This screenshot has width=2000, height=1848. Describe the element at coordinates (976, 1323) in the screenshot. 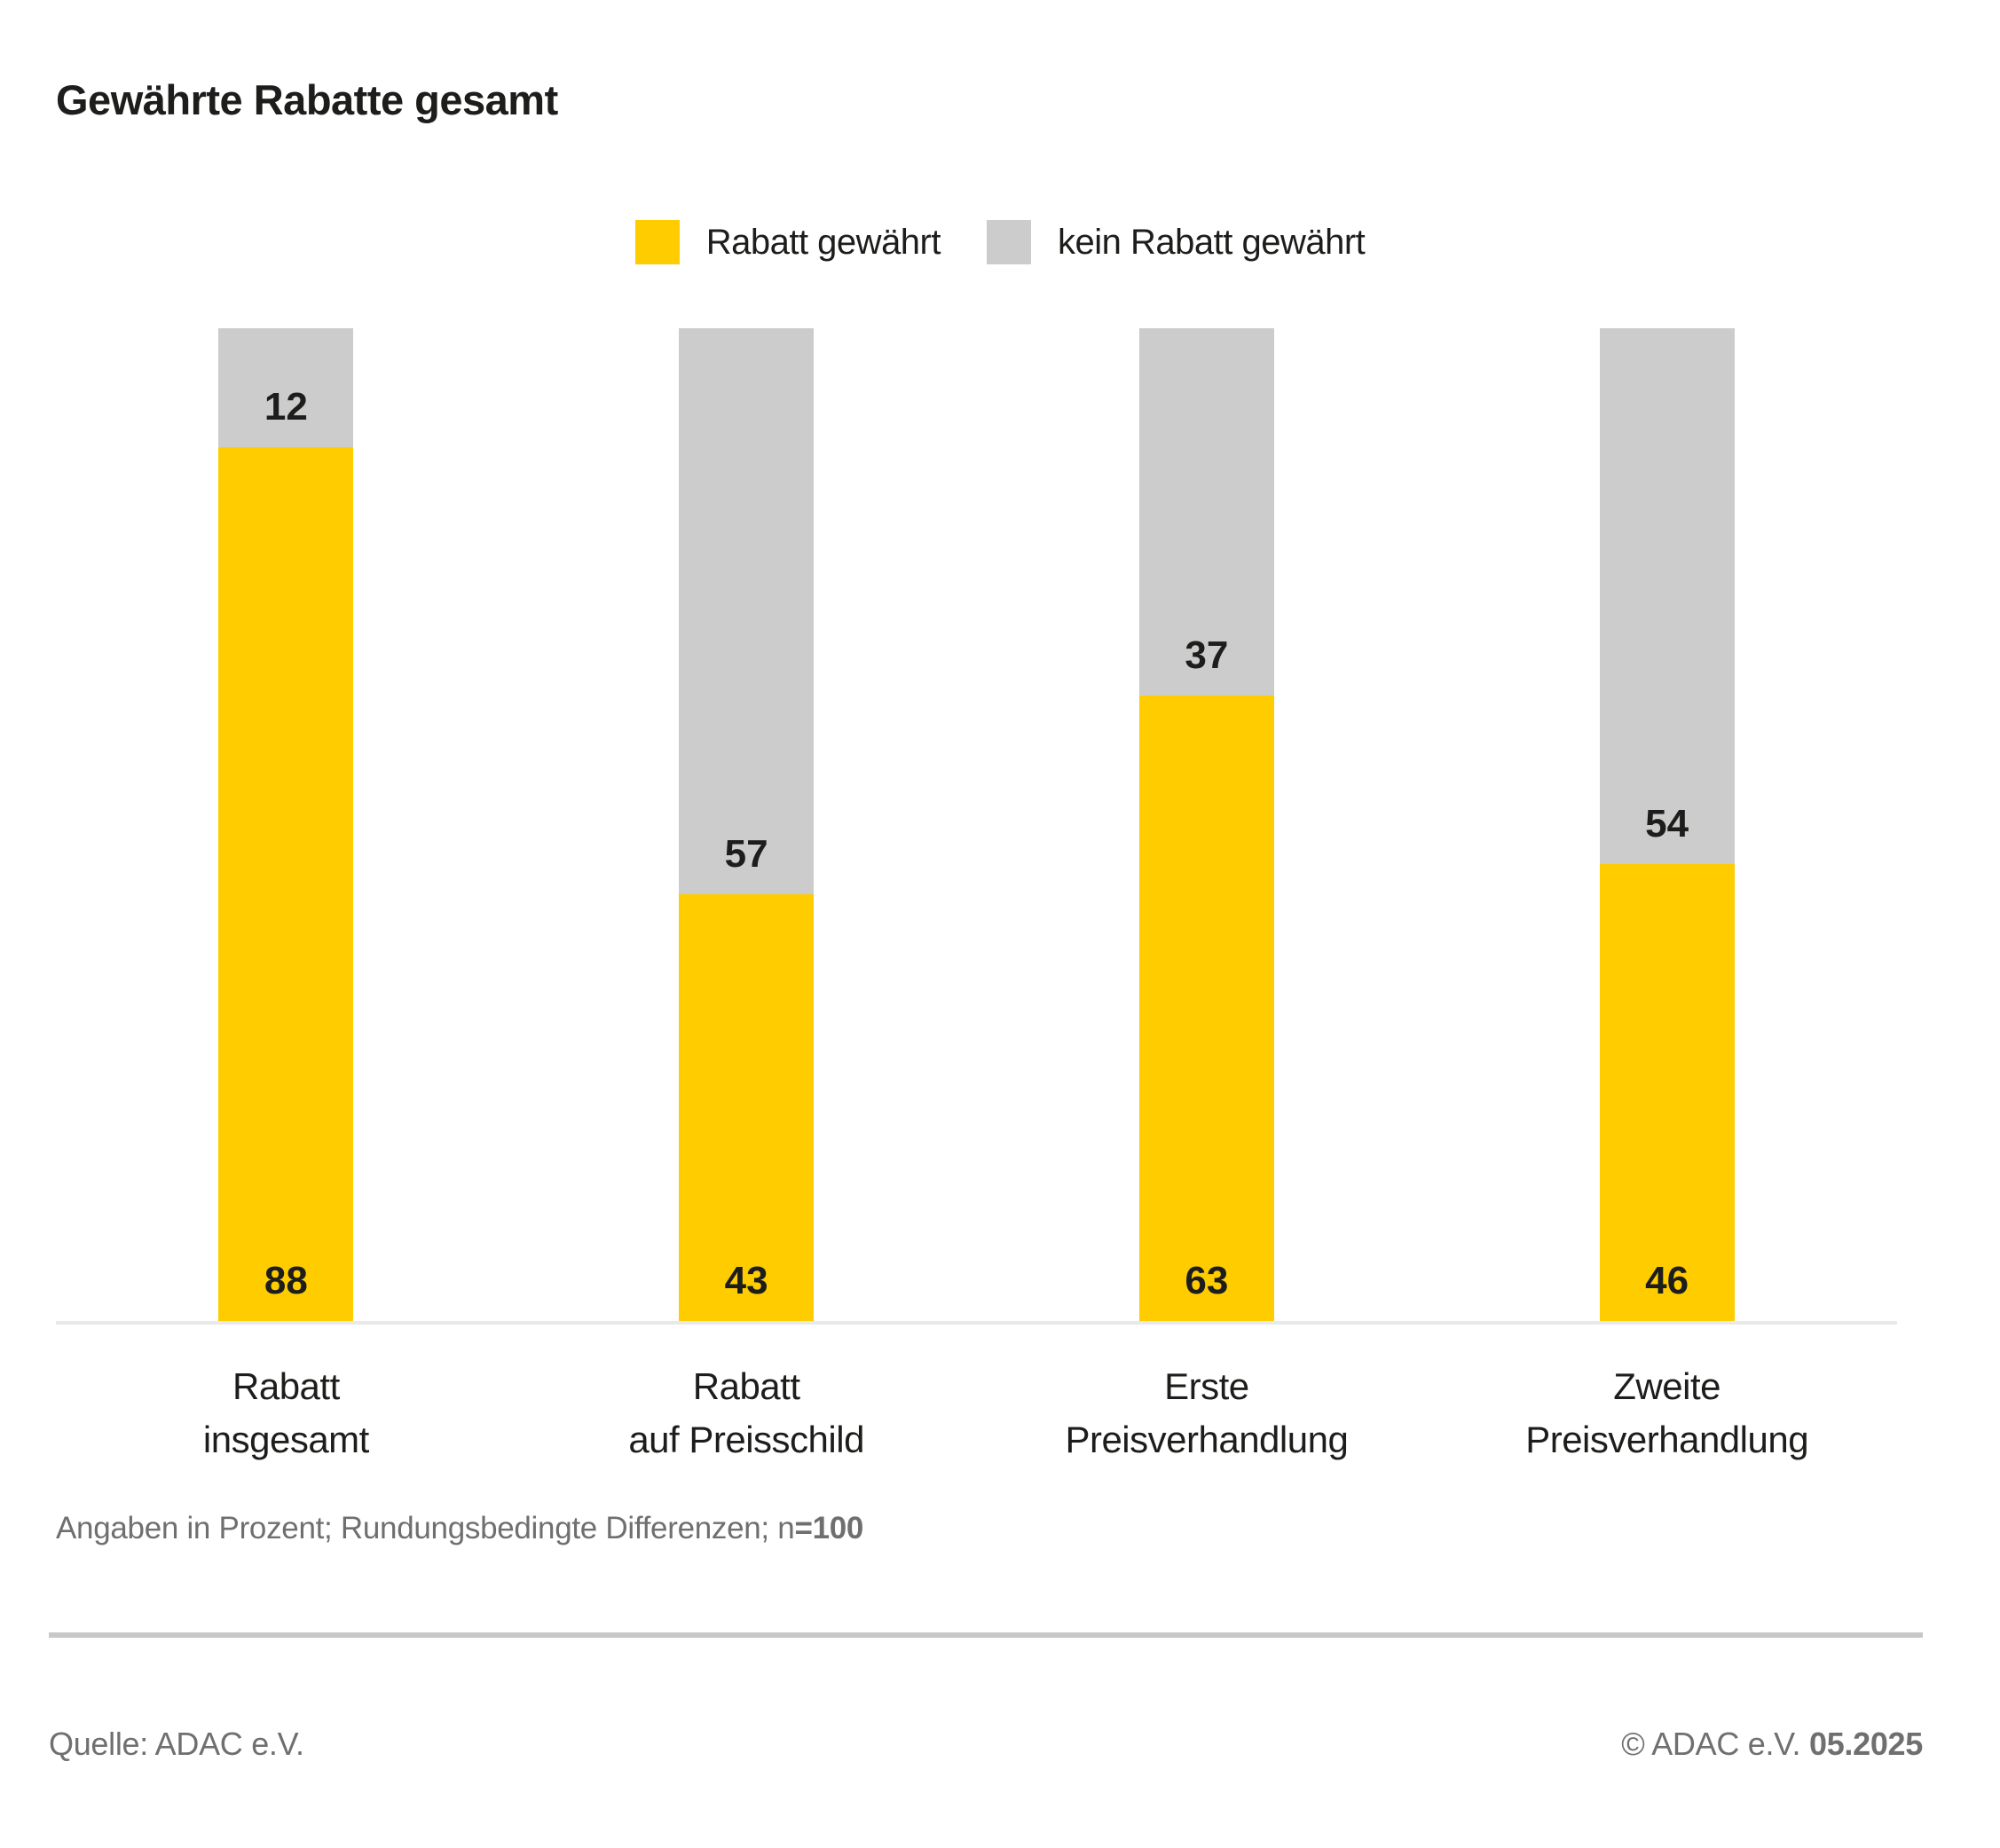

I see `x-axis-line` at that location.